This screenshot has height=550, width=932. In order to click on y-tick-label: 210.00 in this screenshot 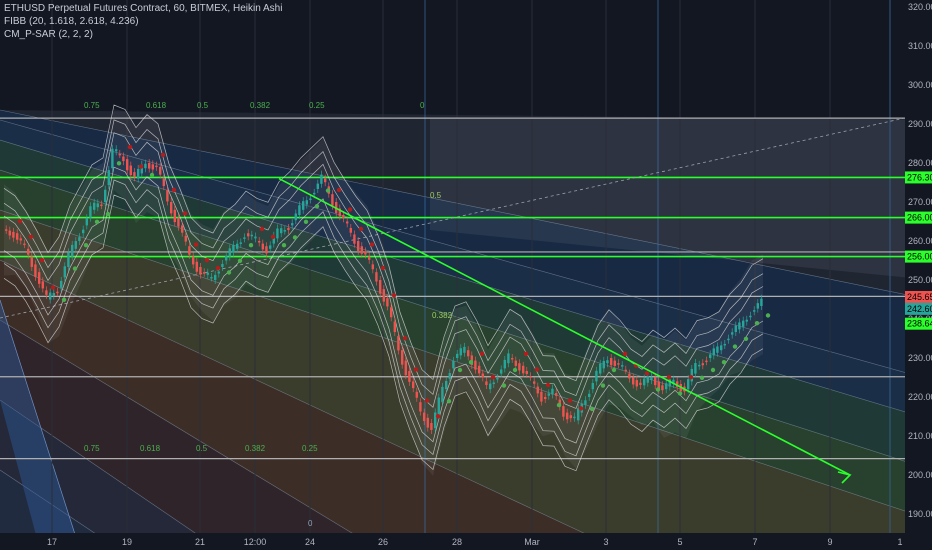, I will do `click(920, 436)`.